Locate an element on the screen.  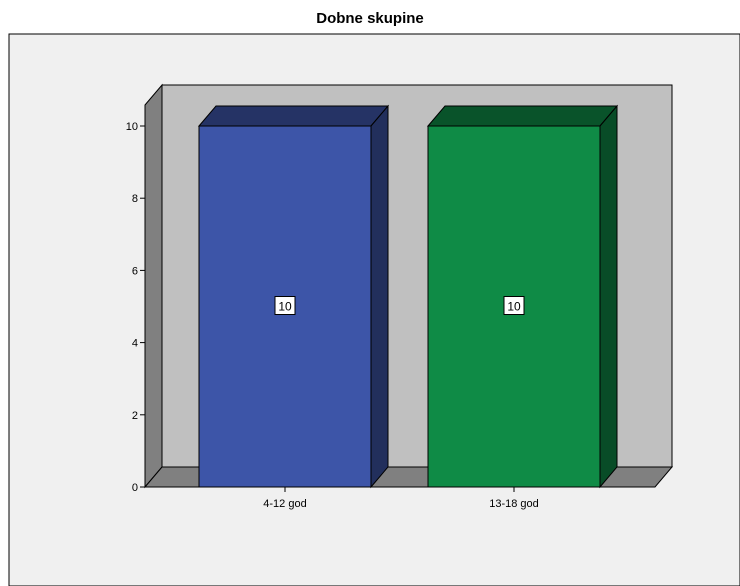
y-tick-label: 2 is located at coordinates (135, 416).